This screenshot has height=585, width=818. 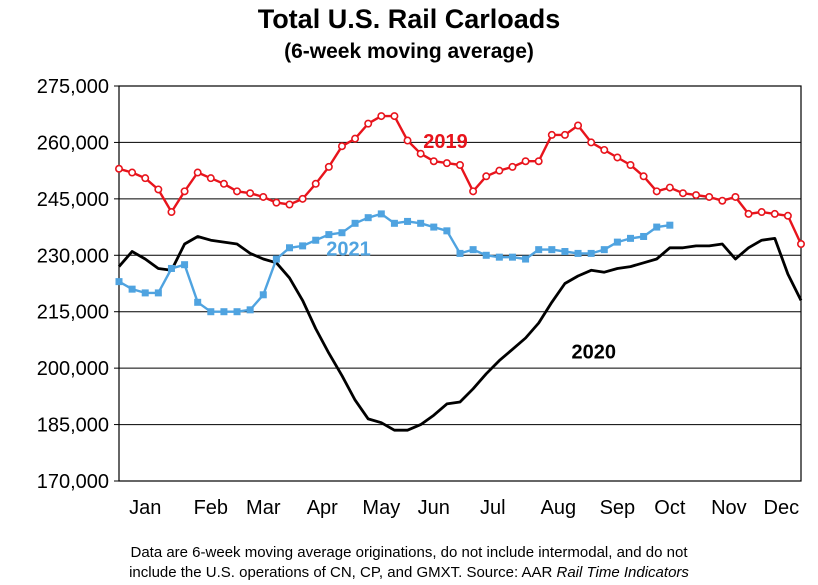 I want to click on y-tick-label: 200,000, so click(x=73, y=369).